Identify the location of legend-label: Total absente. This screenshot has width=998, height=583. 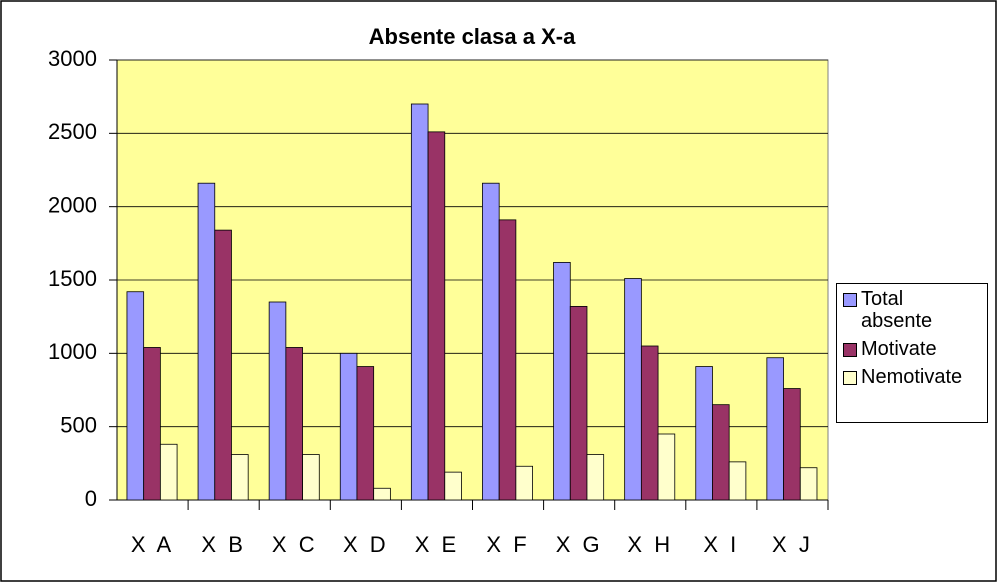
(897, 310).